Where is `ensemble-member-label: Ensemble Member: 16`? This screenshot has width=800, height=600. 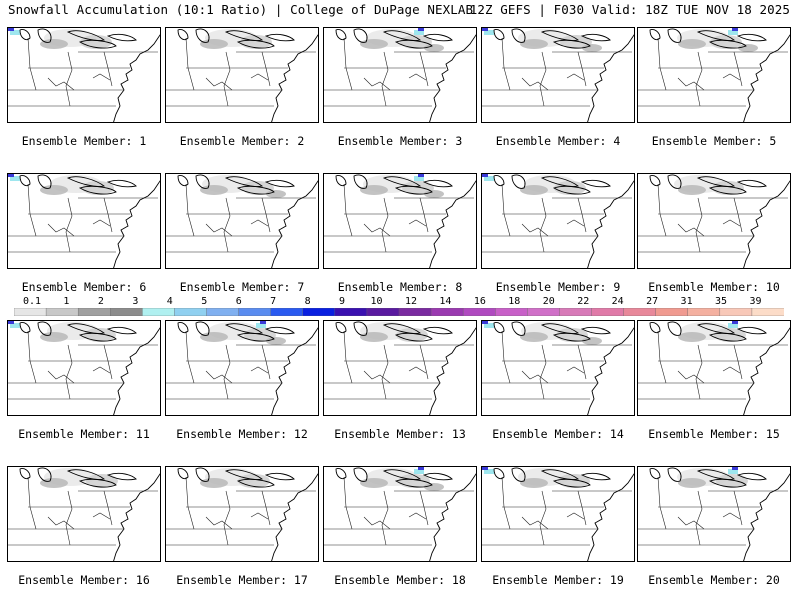
ensemble-member-label: Ensemble Member: 16 is located at coordinates (84, 580).